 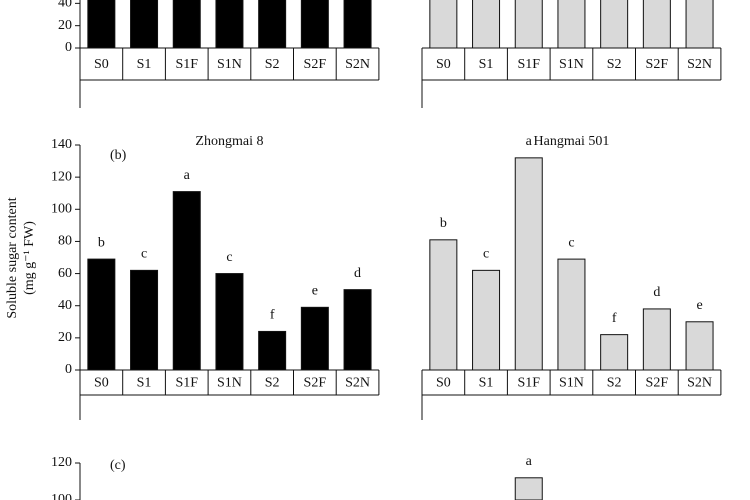 I want to click on series-title: Hangmai 501, so click(x=572, y=141).